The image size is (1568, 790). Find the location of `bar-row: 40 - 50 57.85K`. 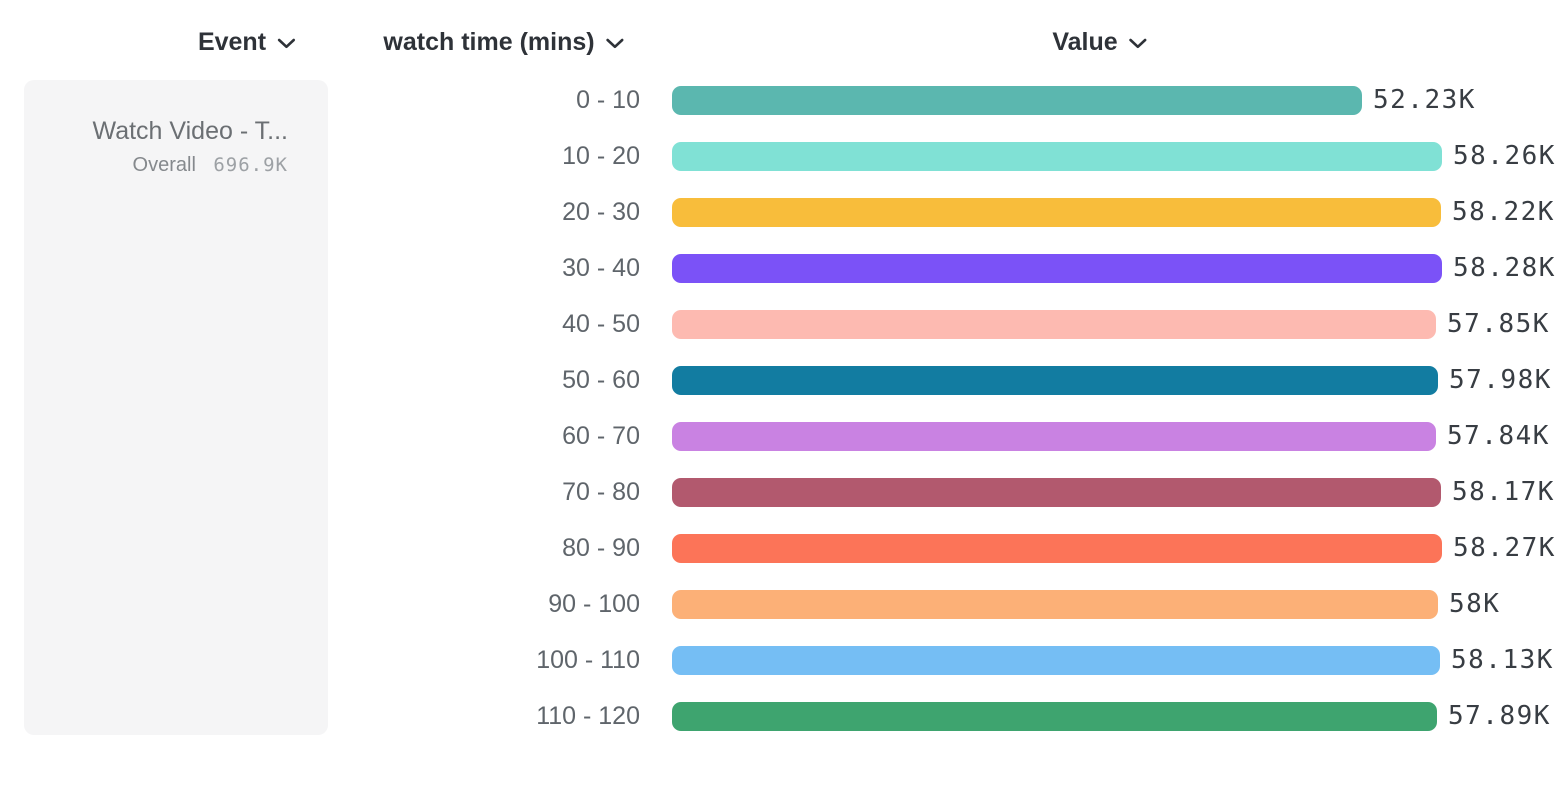

bar-row: 40 - 50 57.85K is located at coordinates (784, 324).